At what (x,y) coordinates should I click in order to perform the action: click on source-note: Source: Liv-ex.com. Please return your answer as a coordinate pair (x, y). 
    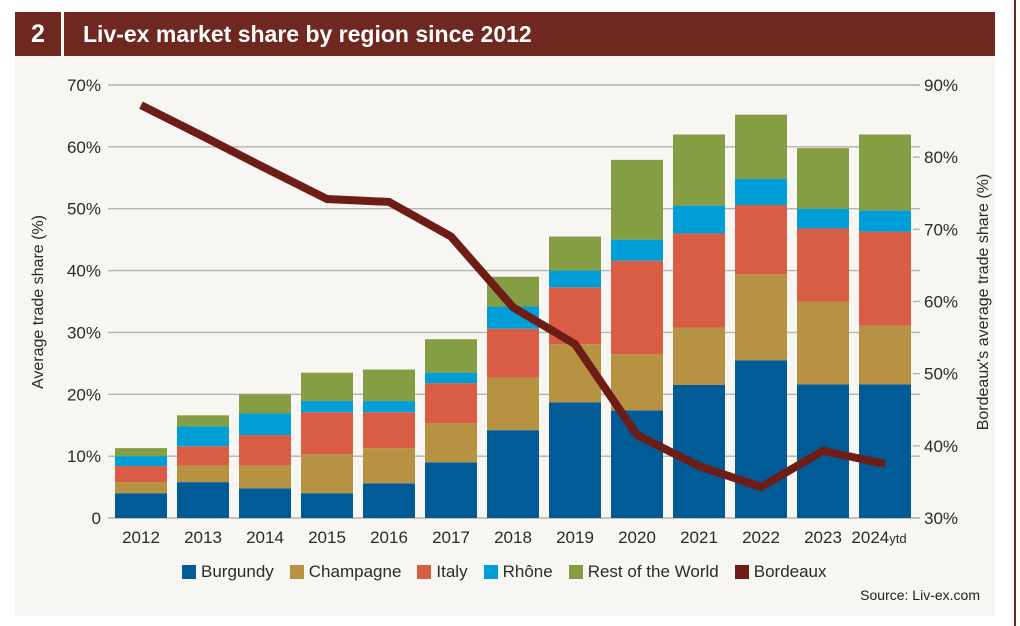
    Looking at the image, I should click on (920, 595).